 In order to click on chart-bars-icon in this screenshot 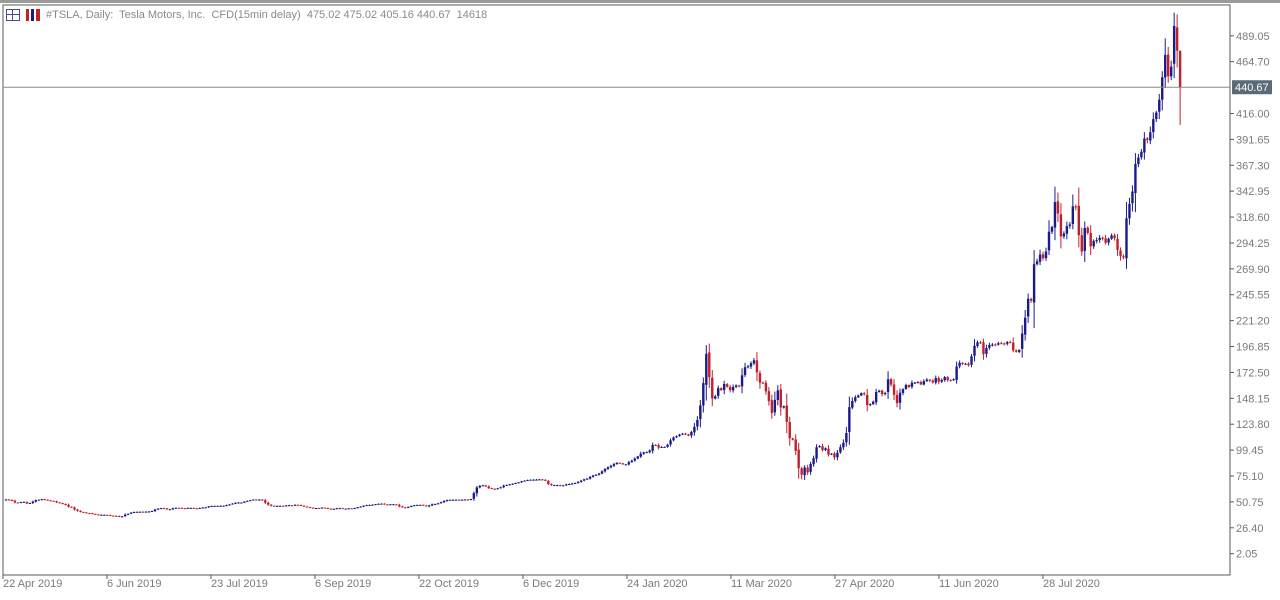, I will do `click(33, 15)`.